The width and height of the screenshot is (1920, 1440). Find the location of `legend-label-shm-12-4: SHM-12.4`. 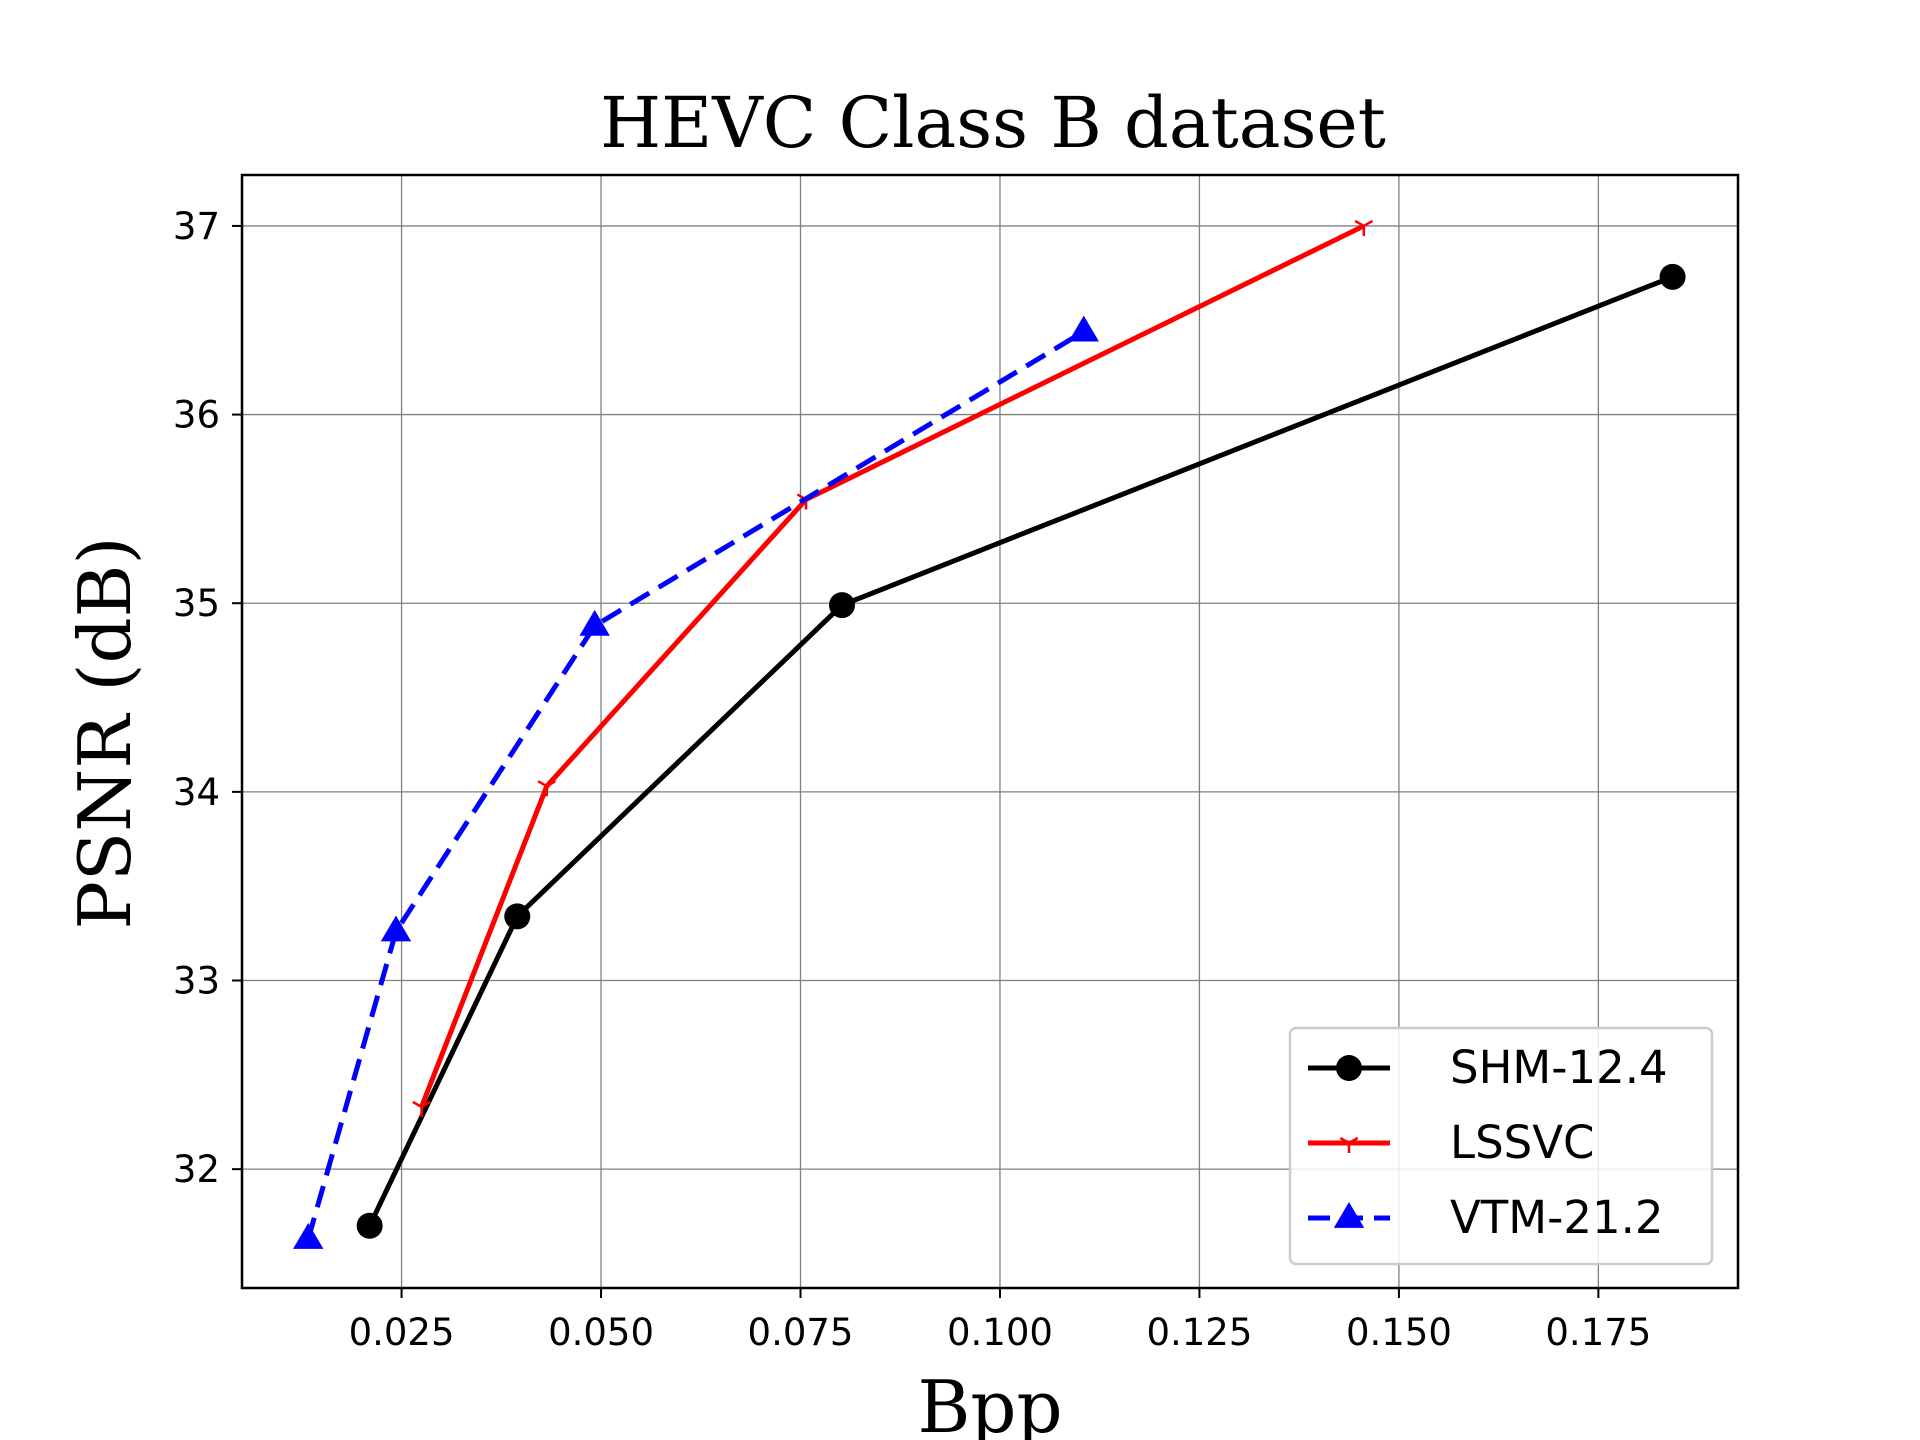

legend-label-shm-12-4: SHM-12.4 is located at coordinates (1559, 1067).